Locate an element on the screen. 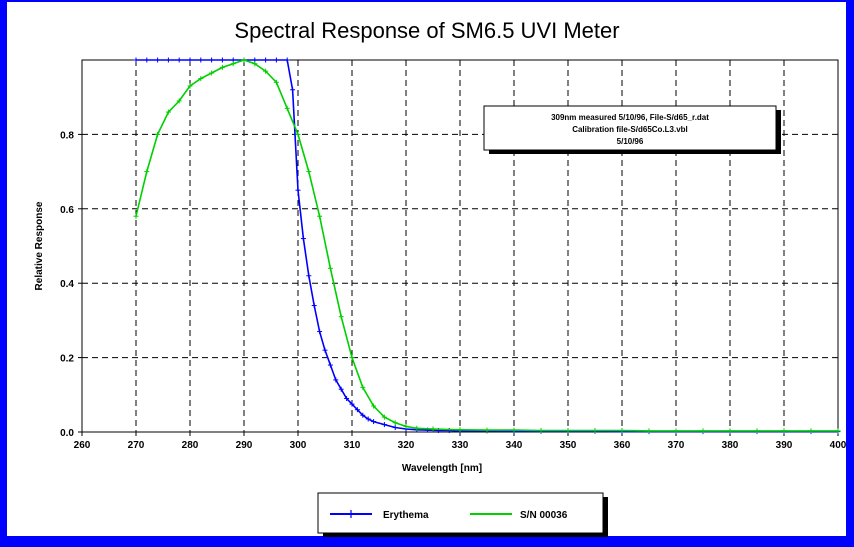  y-tick-labels: 0.0 0.2 0.4 0.6 0.8 is located at coordinates (67, 284).